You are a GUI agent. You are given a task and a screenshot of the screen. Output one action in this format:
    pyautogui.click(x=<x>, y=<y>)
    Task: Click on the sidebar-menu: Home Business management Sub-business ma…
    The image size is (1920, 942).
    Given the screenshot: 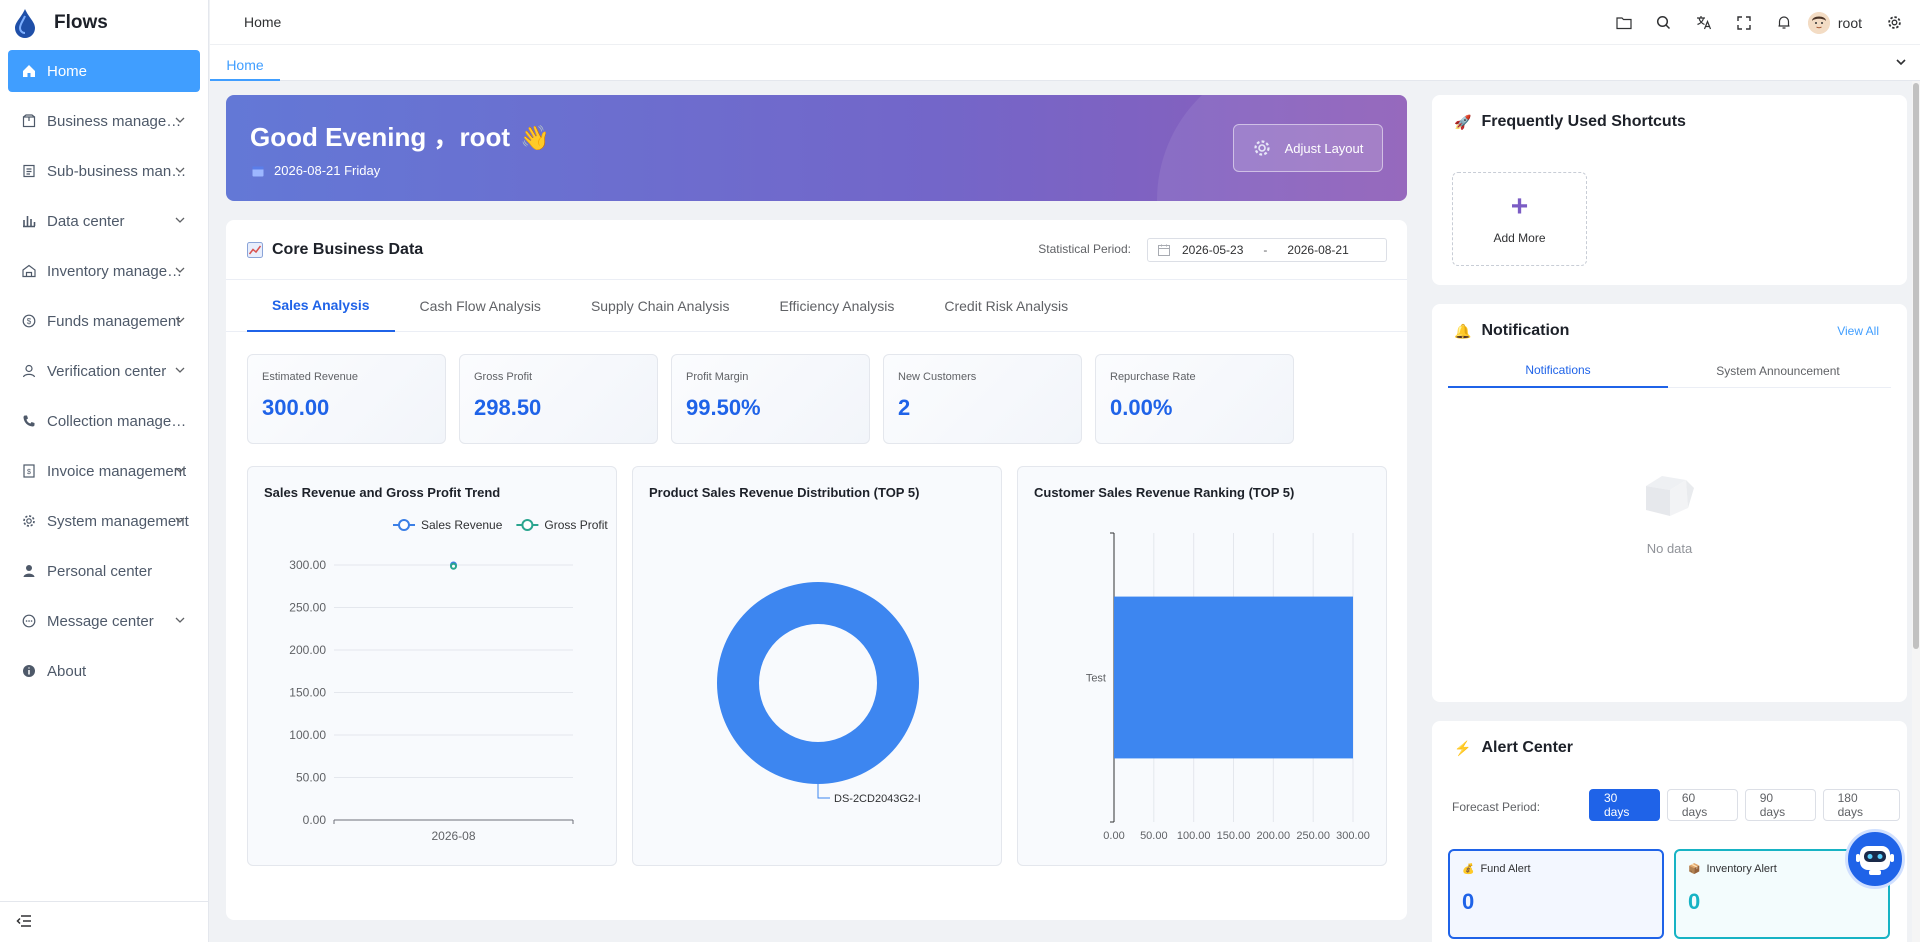 What is the action you would take?
    pyautogui.click(x=104, y=369)
    